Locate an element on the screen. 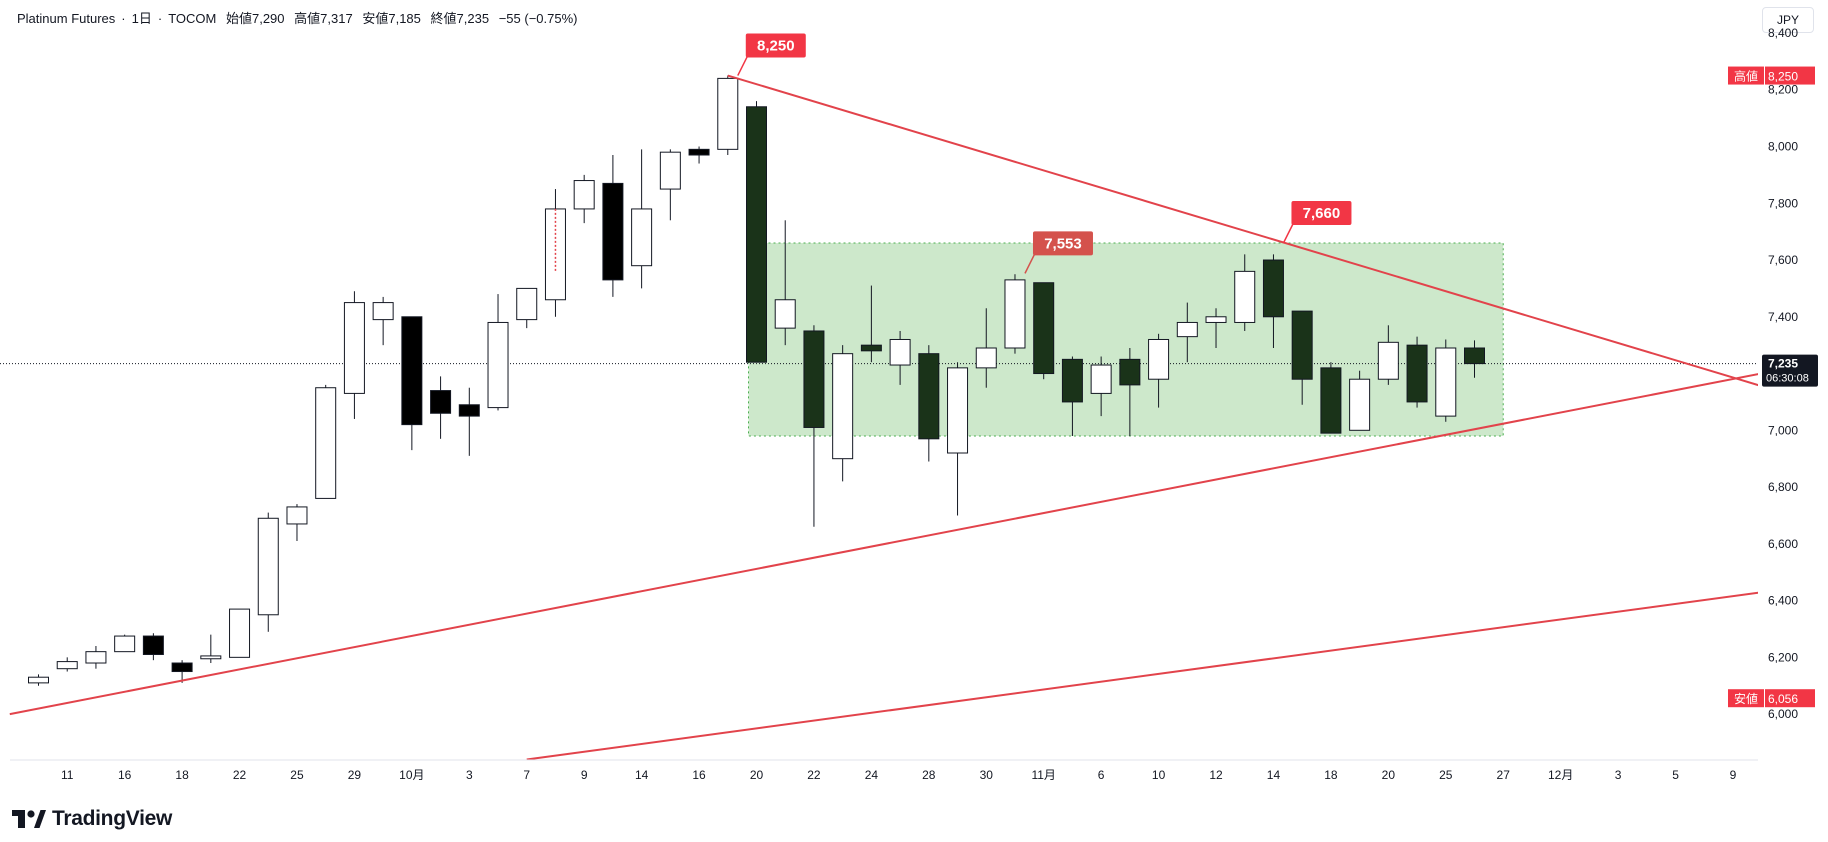 The image size is (1828, 842). high-label: 高値 is located at coordinates (307, 18).